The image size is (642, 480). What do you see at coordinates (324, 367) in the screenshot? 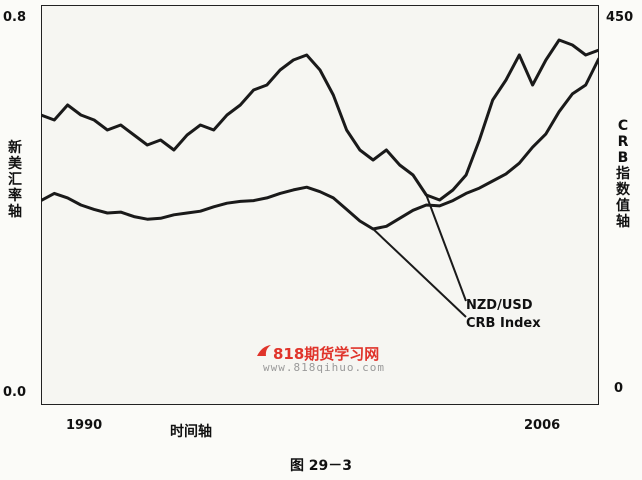
I see `watermark-url: www.818qihuo.com` at bounding box center [324, 367].